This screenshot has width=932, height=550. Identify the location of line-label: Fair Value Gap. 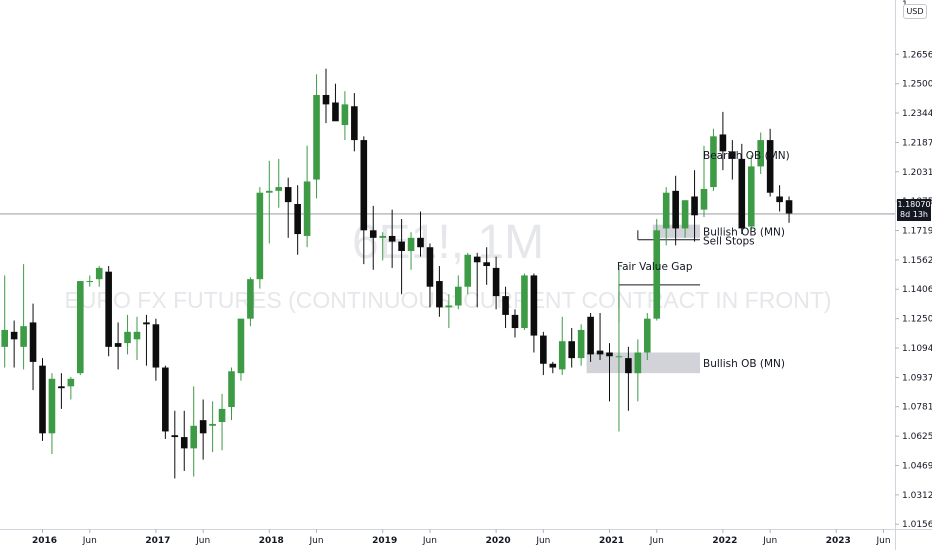
(655, 267).